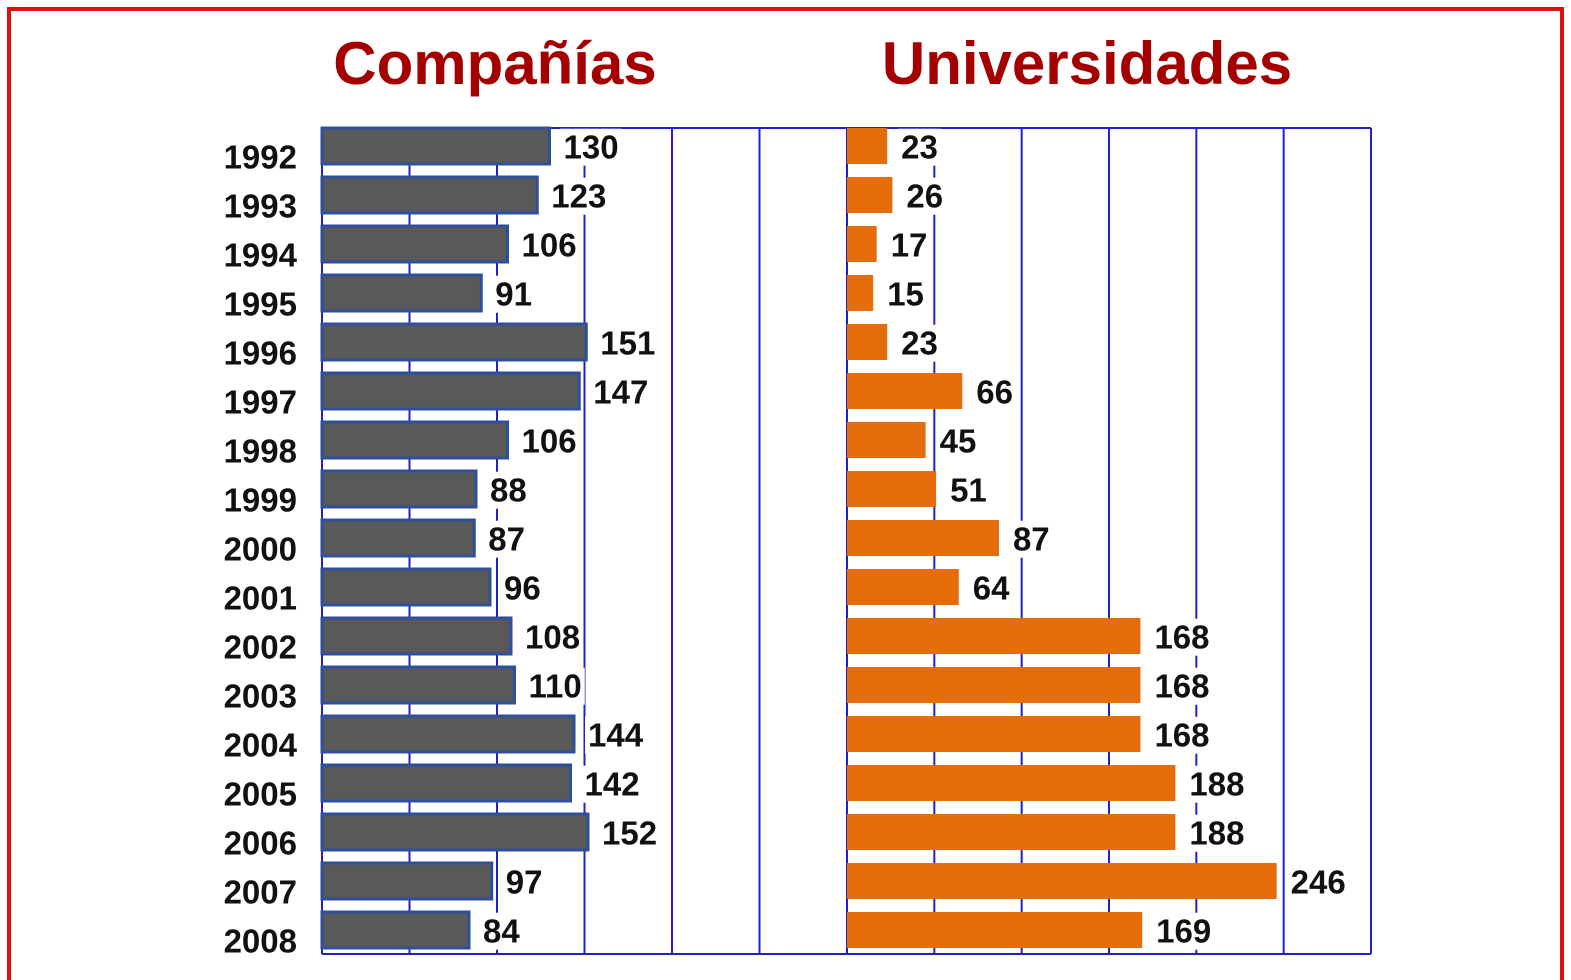 Image resolution: width=1571 pixels, height=980 pixels. I want to click on y-tick-label: 2006, so click(260, 843).